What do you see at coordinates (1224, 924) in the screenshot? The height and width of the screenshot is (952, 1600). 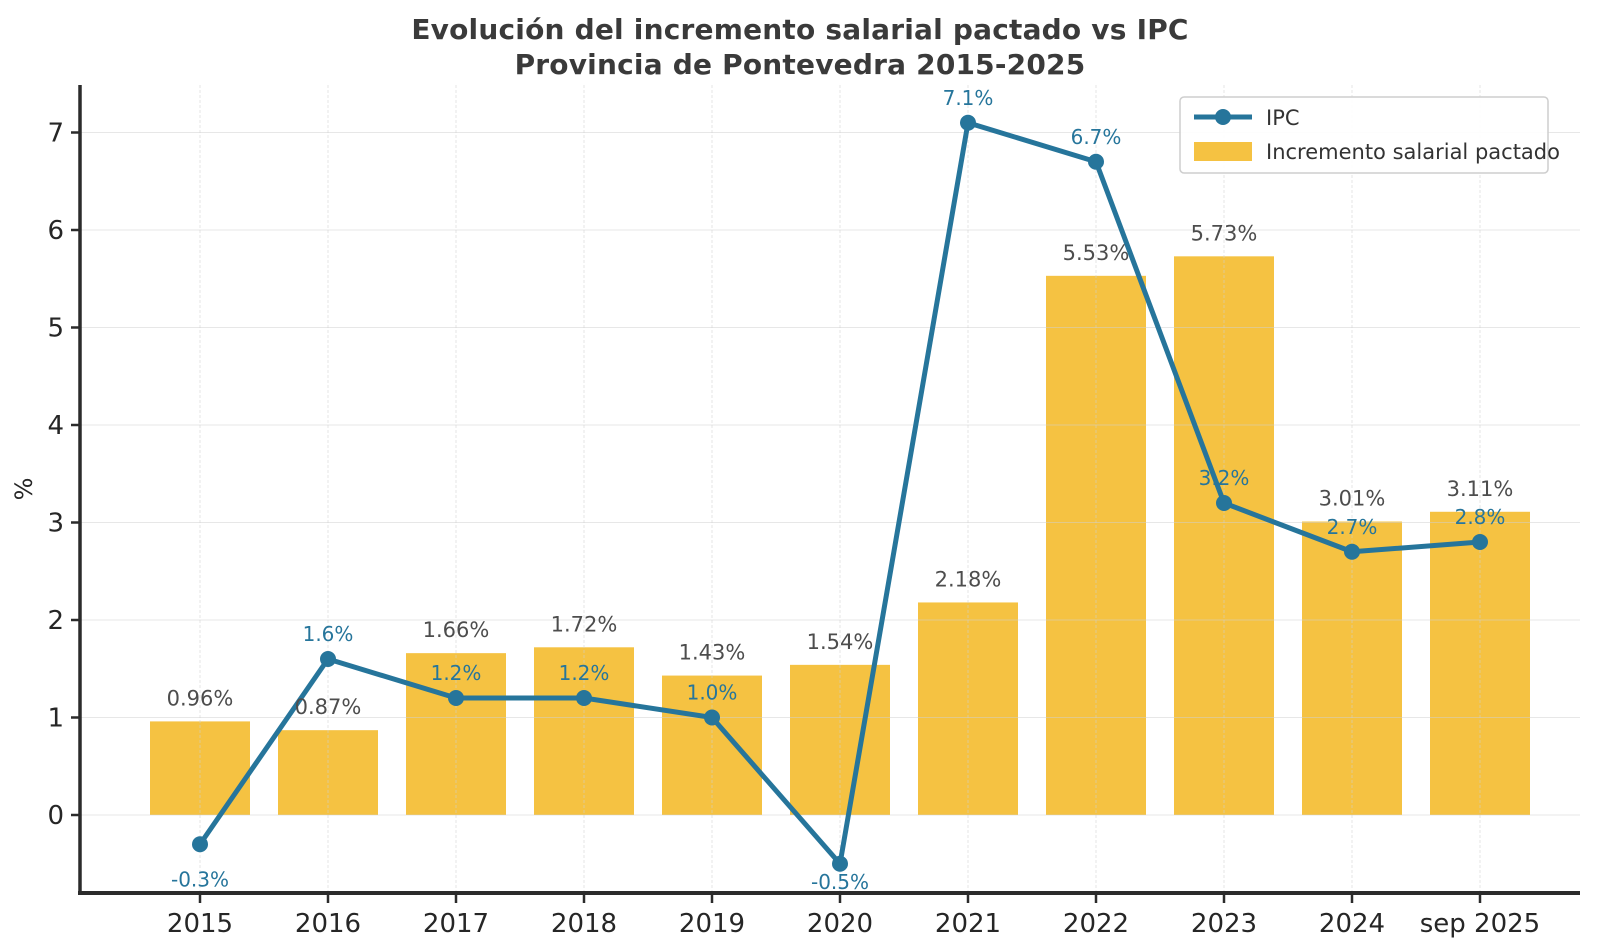 I see `x-tick-label-2023: 2023` at bounding box center [1224, 924].